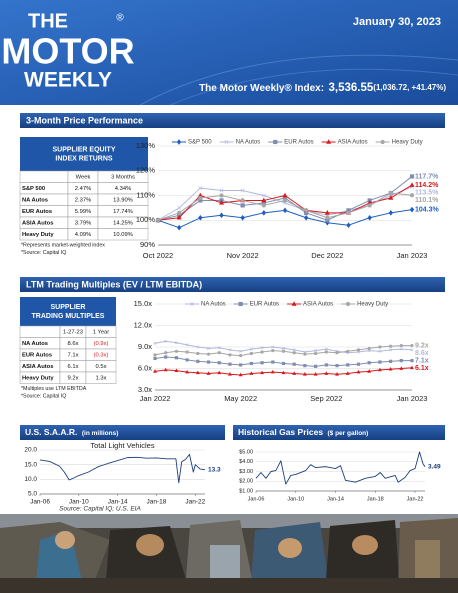 The image size is (458, 593). Describe the element at coordinates (123, 189) in the screenshot. I see `table-value: 4.34%` at that location.